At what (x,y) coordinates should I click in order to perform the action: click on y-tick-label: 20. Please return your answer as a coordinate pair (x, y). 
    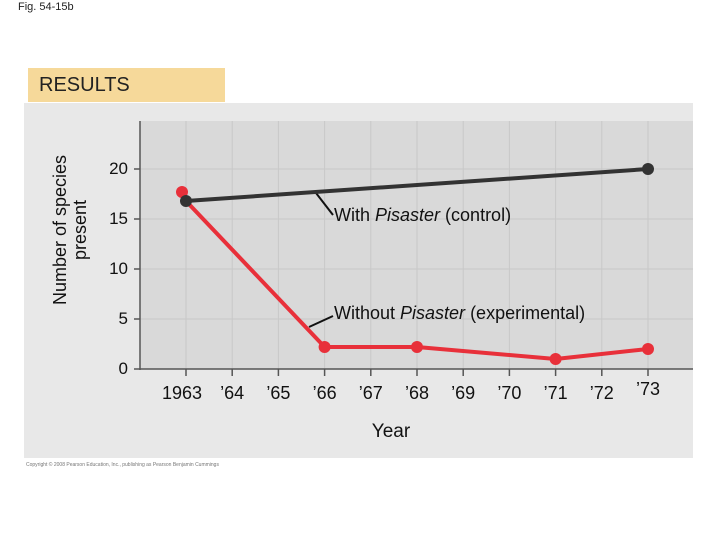
    Looking at the image, I should click on (118, 168).